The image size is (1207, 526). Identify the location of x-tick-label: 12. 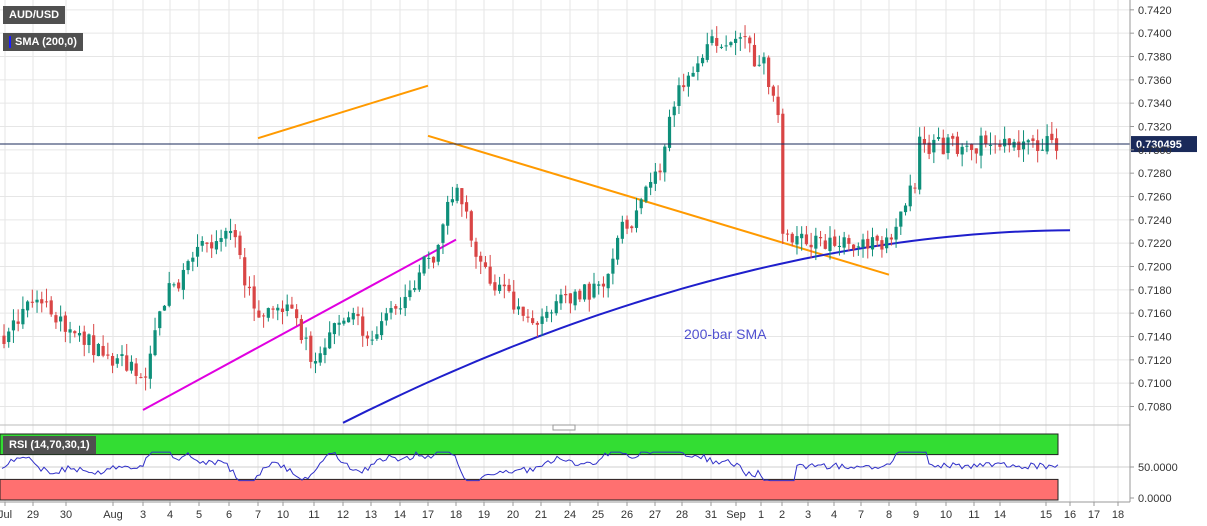
(343, 515).